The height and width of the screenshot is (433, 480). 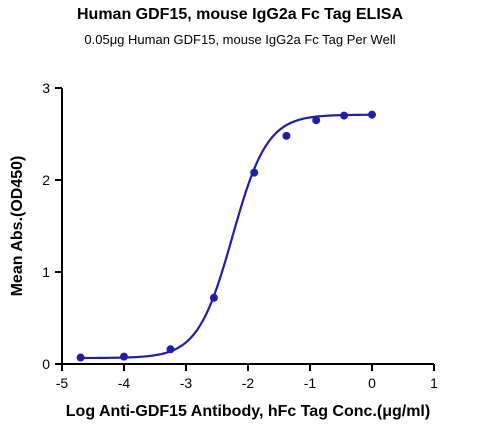 What do you see at coordinates (46, 364) in the screenshot?
I see `y-tick-label: 0` at bounding box center [46, 364].